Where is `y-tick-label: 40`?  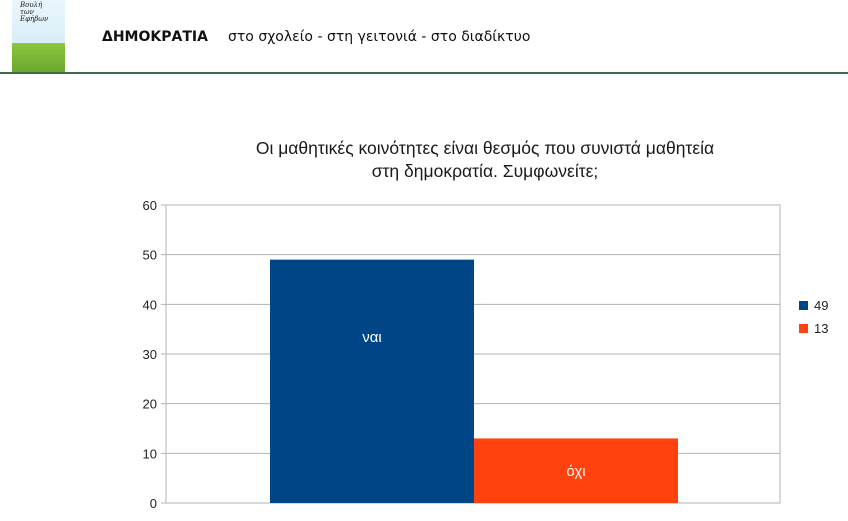
y-tick-label: 40 is located at coordinates (150, 304).